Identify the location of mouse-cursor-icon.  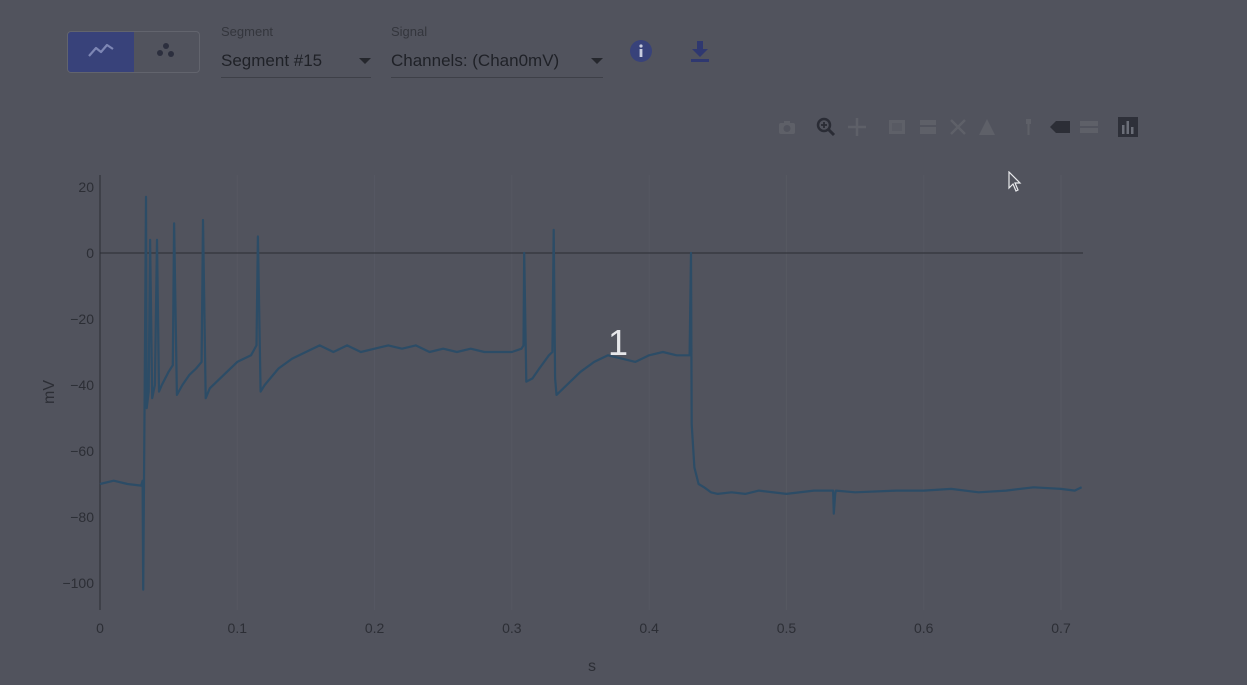
(1015, 184).